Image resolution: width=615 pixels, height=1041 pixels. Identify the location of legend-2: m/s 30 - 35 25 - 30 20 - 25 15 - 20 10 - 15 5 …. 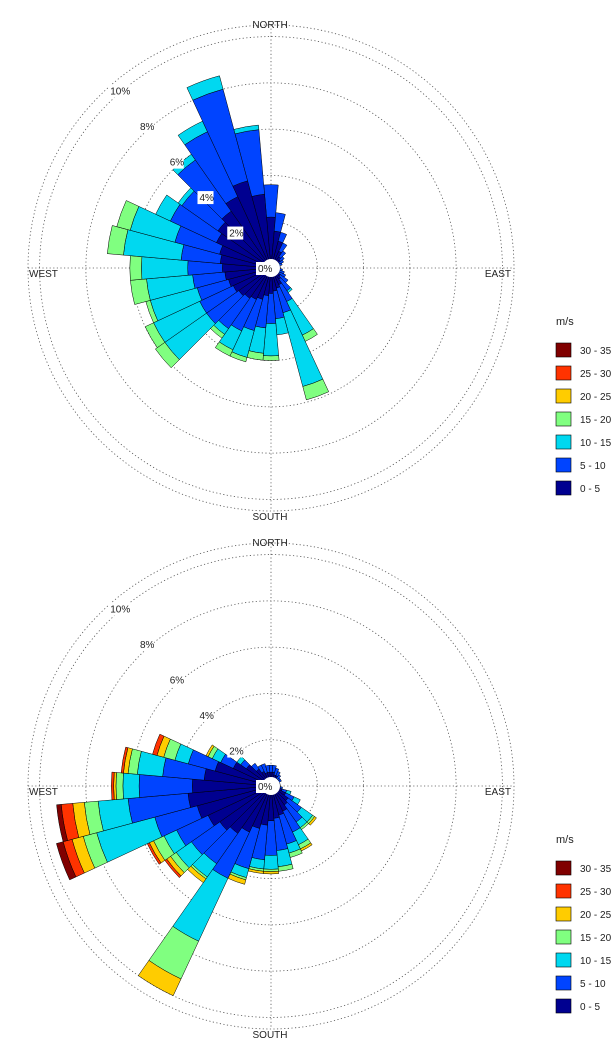
(583, 924).